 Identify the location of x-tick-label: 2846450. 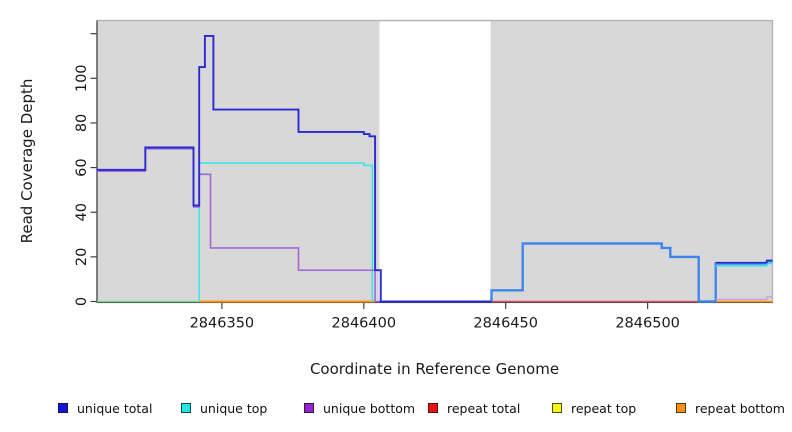
(505, 324).